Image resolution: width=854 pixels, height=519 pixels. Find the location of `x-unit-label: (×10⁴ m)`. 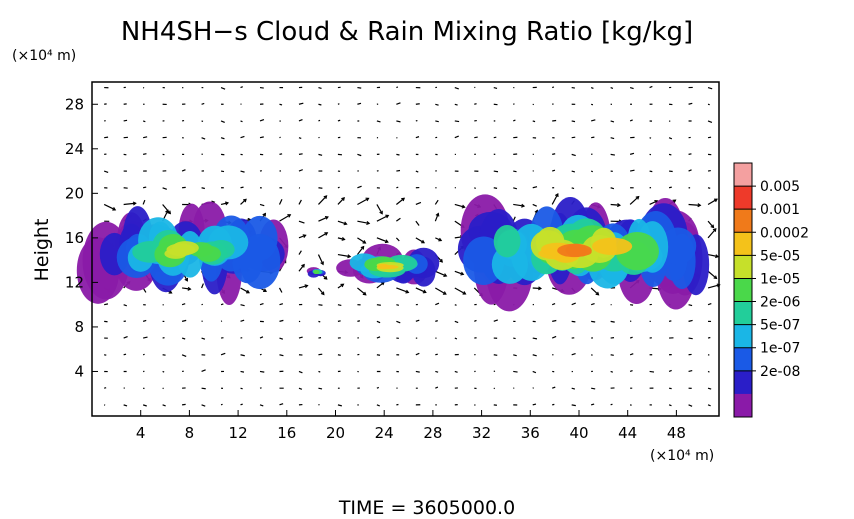

x-unit-label: (×10⁴ m) is located at coordinates (682, 456).